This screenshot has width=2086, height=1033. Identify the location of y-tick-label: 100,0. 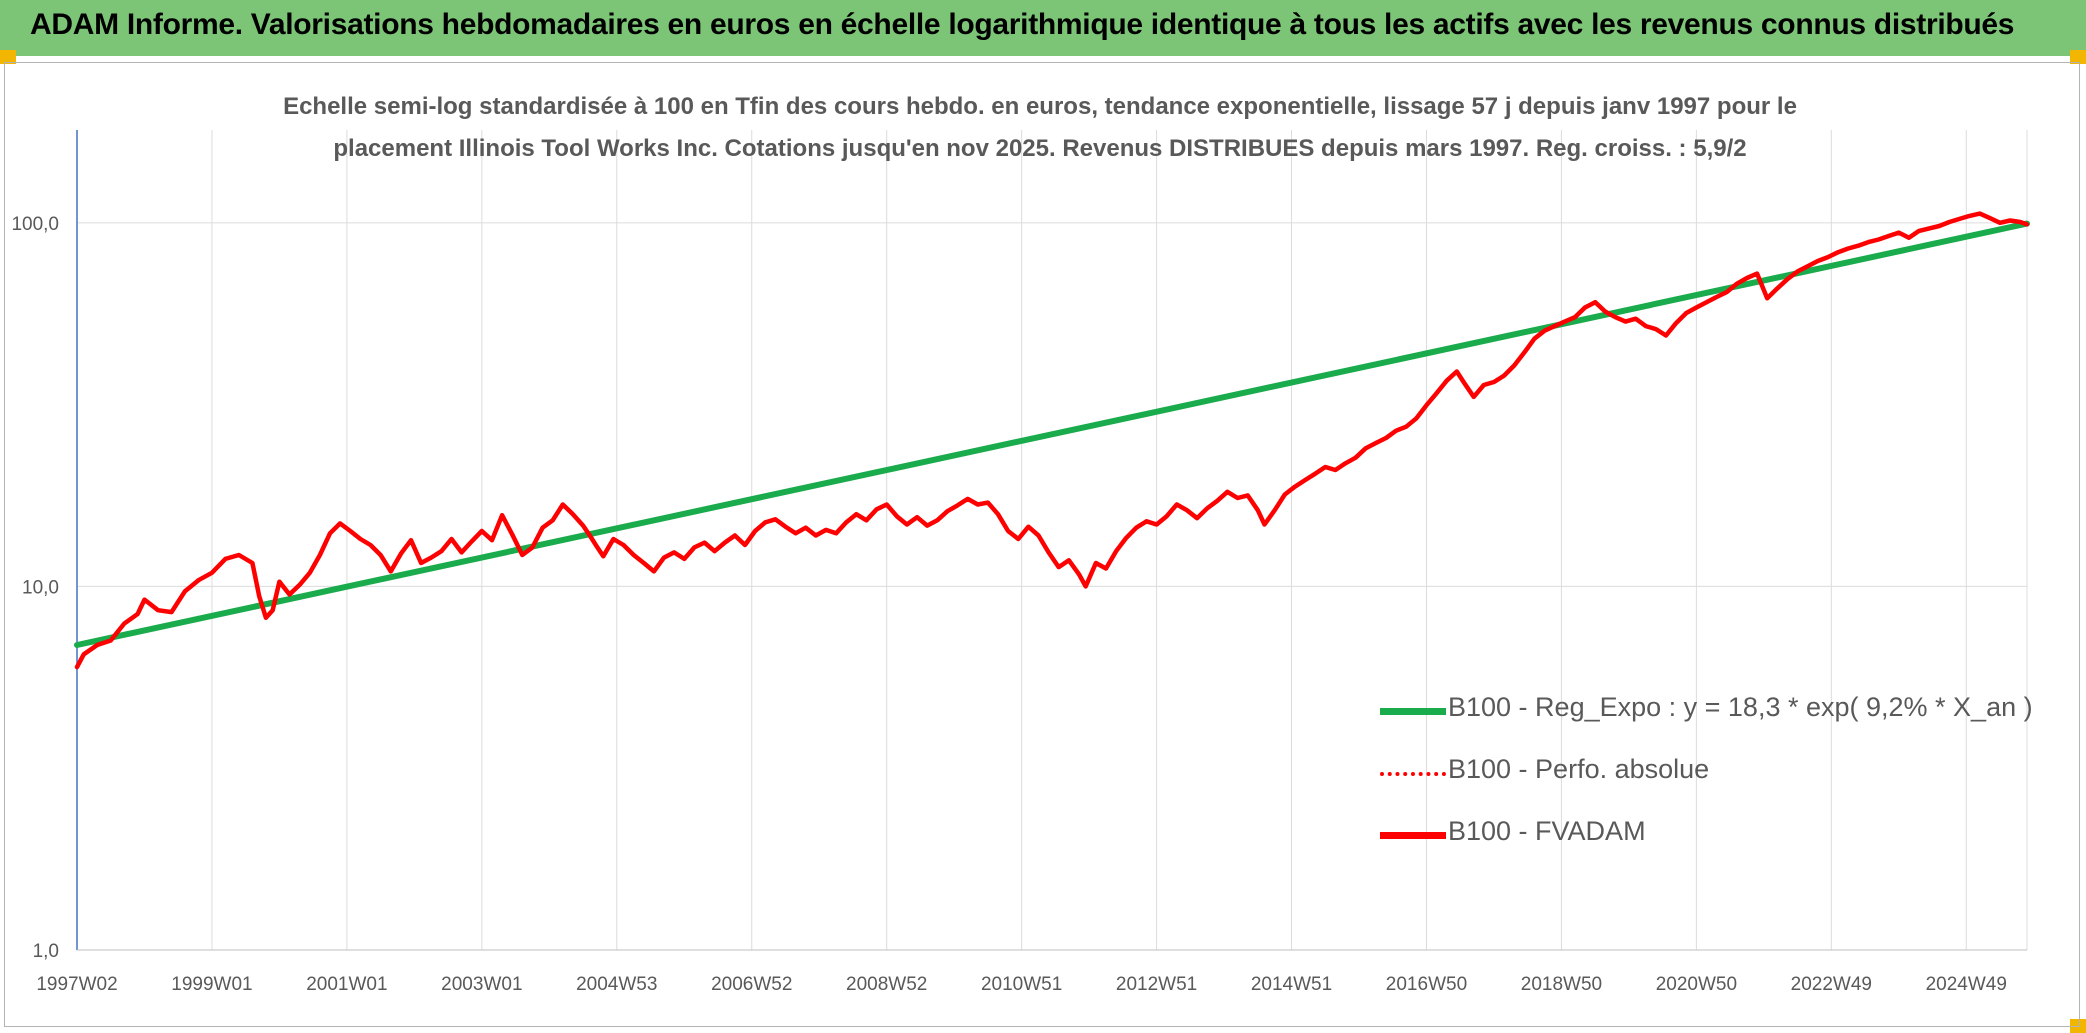
(35, 224).